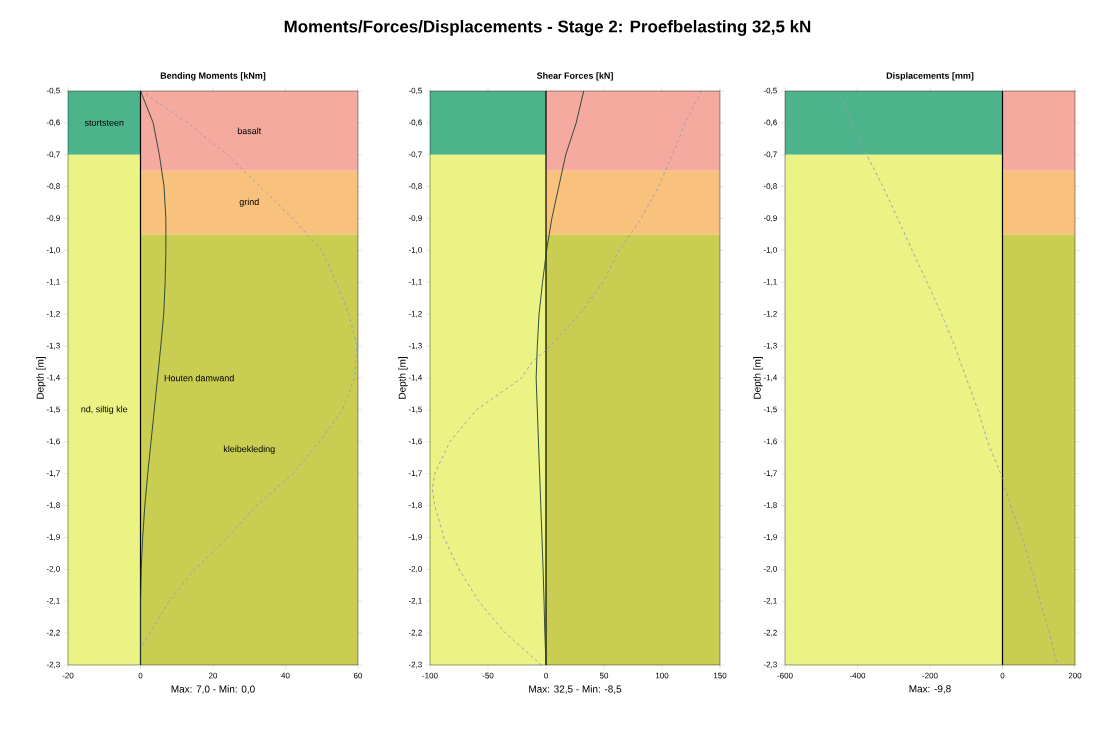 The width and height of the screenshot is (1095, 732). Describe the element at coordinates (547, 28) in the screenshot. I see `text: Moments/Forces/Displacements - Stage 2: Proefbelasting 32,5 kN` at that location.